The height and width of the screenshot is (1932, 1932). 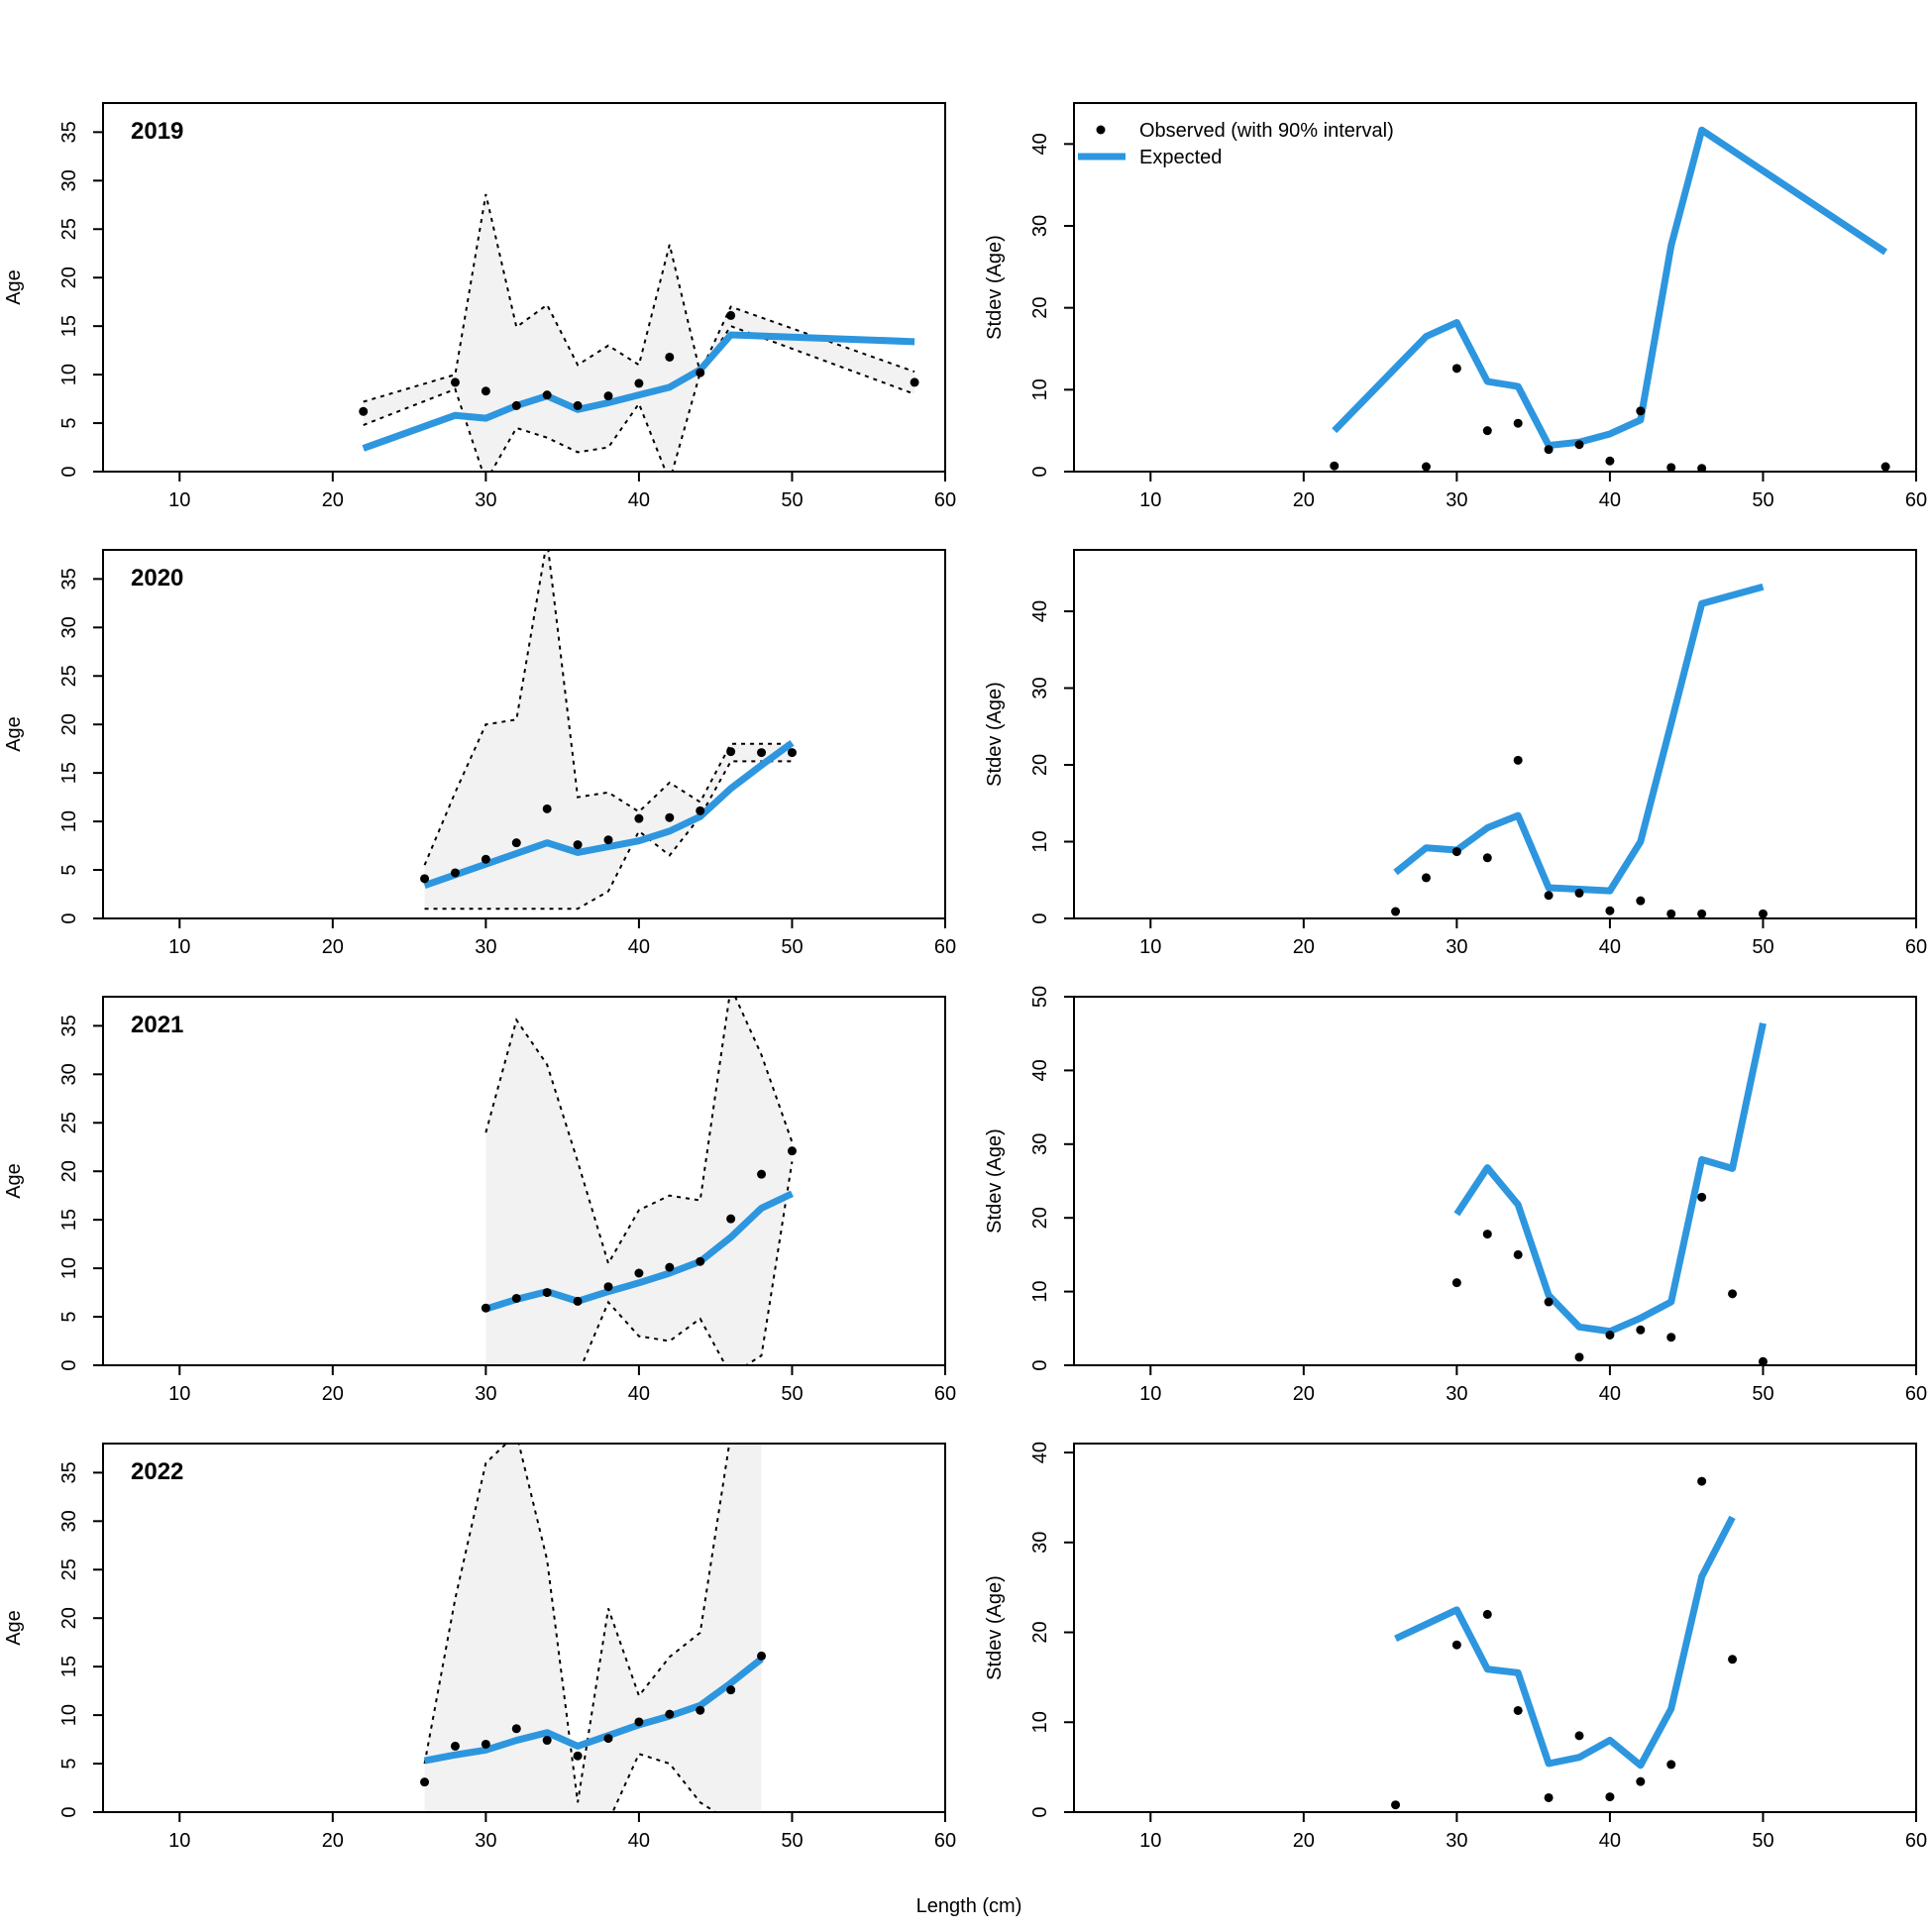 What do you see at coordinates (1266, 131) in the screenshot?
I see `legend-observed-label: Observed (with 90% interval)` at bounding box center [1266, 131].